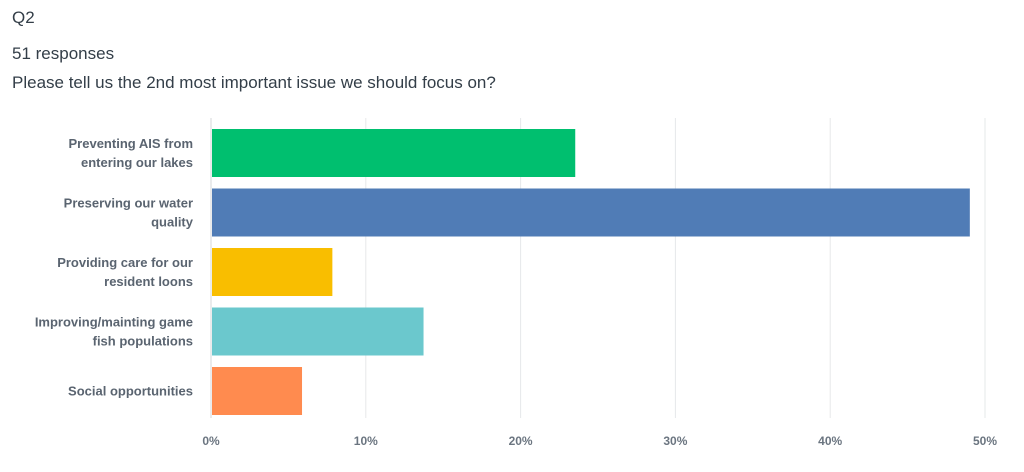 The image size is (1024, 472). I want to click on category-label: quality, so click(172, 222).